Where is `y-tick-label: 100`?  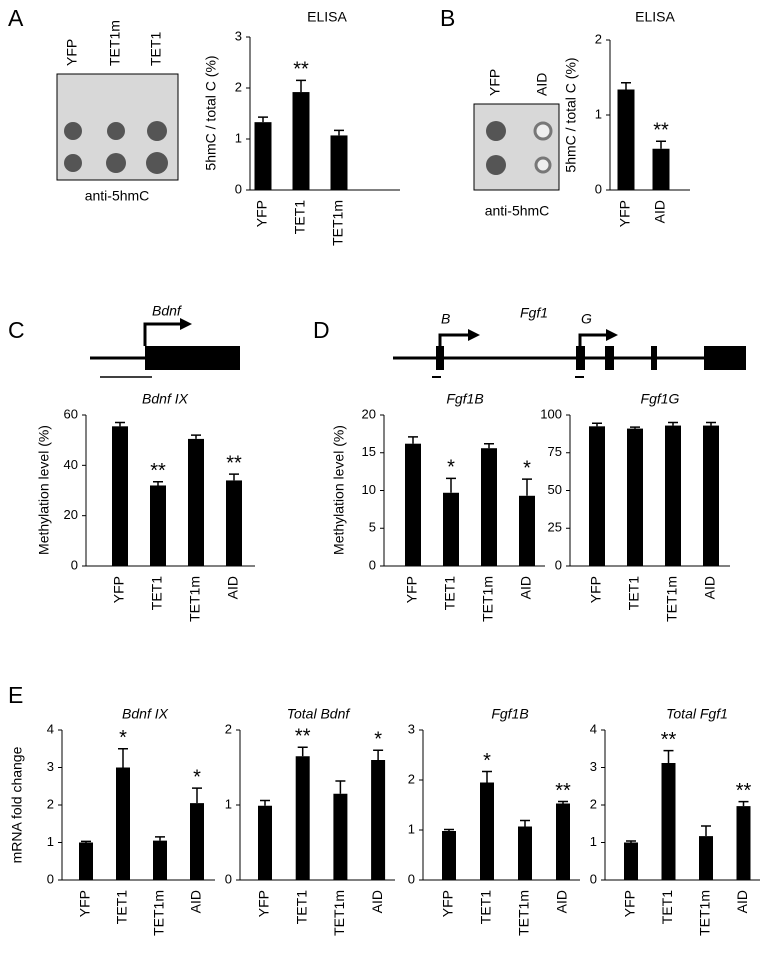 y-tick-label: 100 is located at coordinates (551, 413).